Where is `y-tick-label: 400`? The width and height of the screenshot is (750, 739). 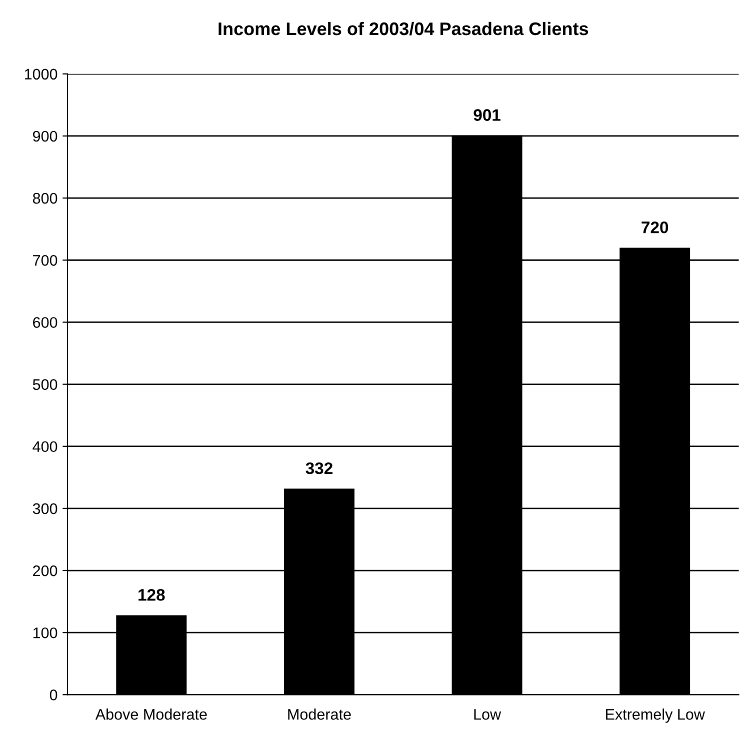
y-tick-label: 400 is located at coordinates (45, 446).